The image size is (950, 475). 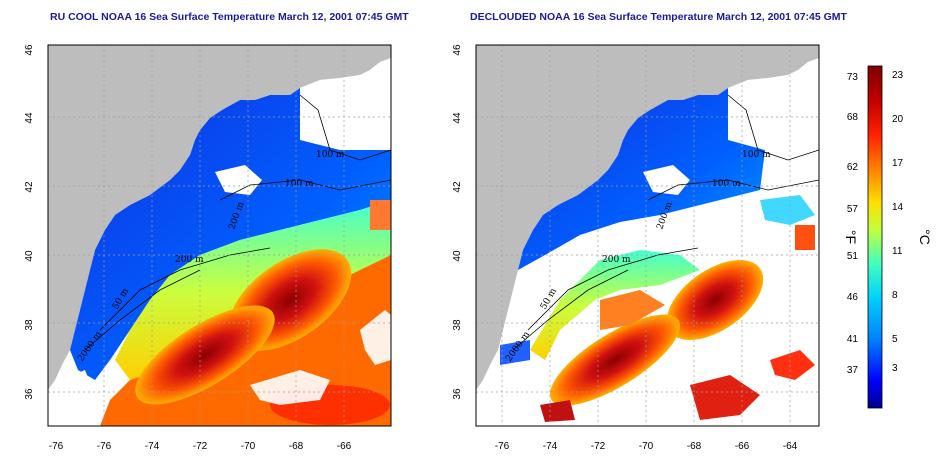 I want to click on colorbar-scale, so click(x=875, y=237).